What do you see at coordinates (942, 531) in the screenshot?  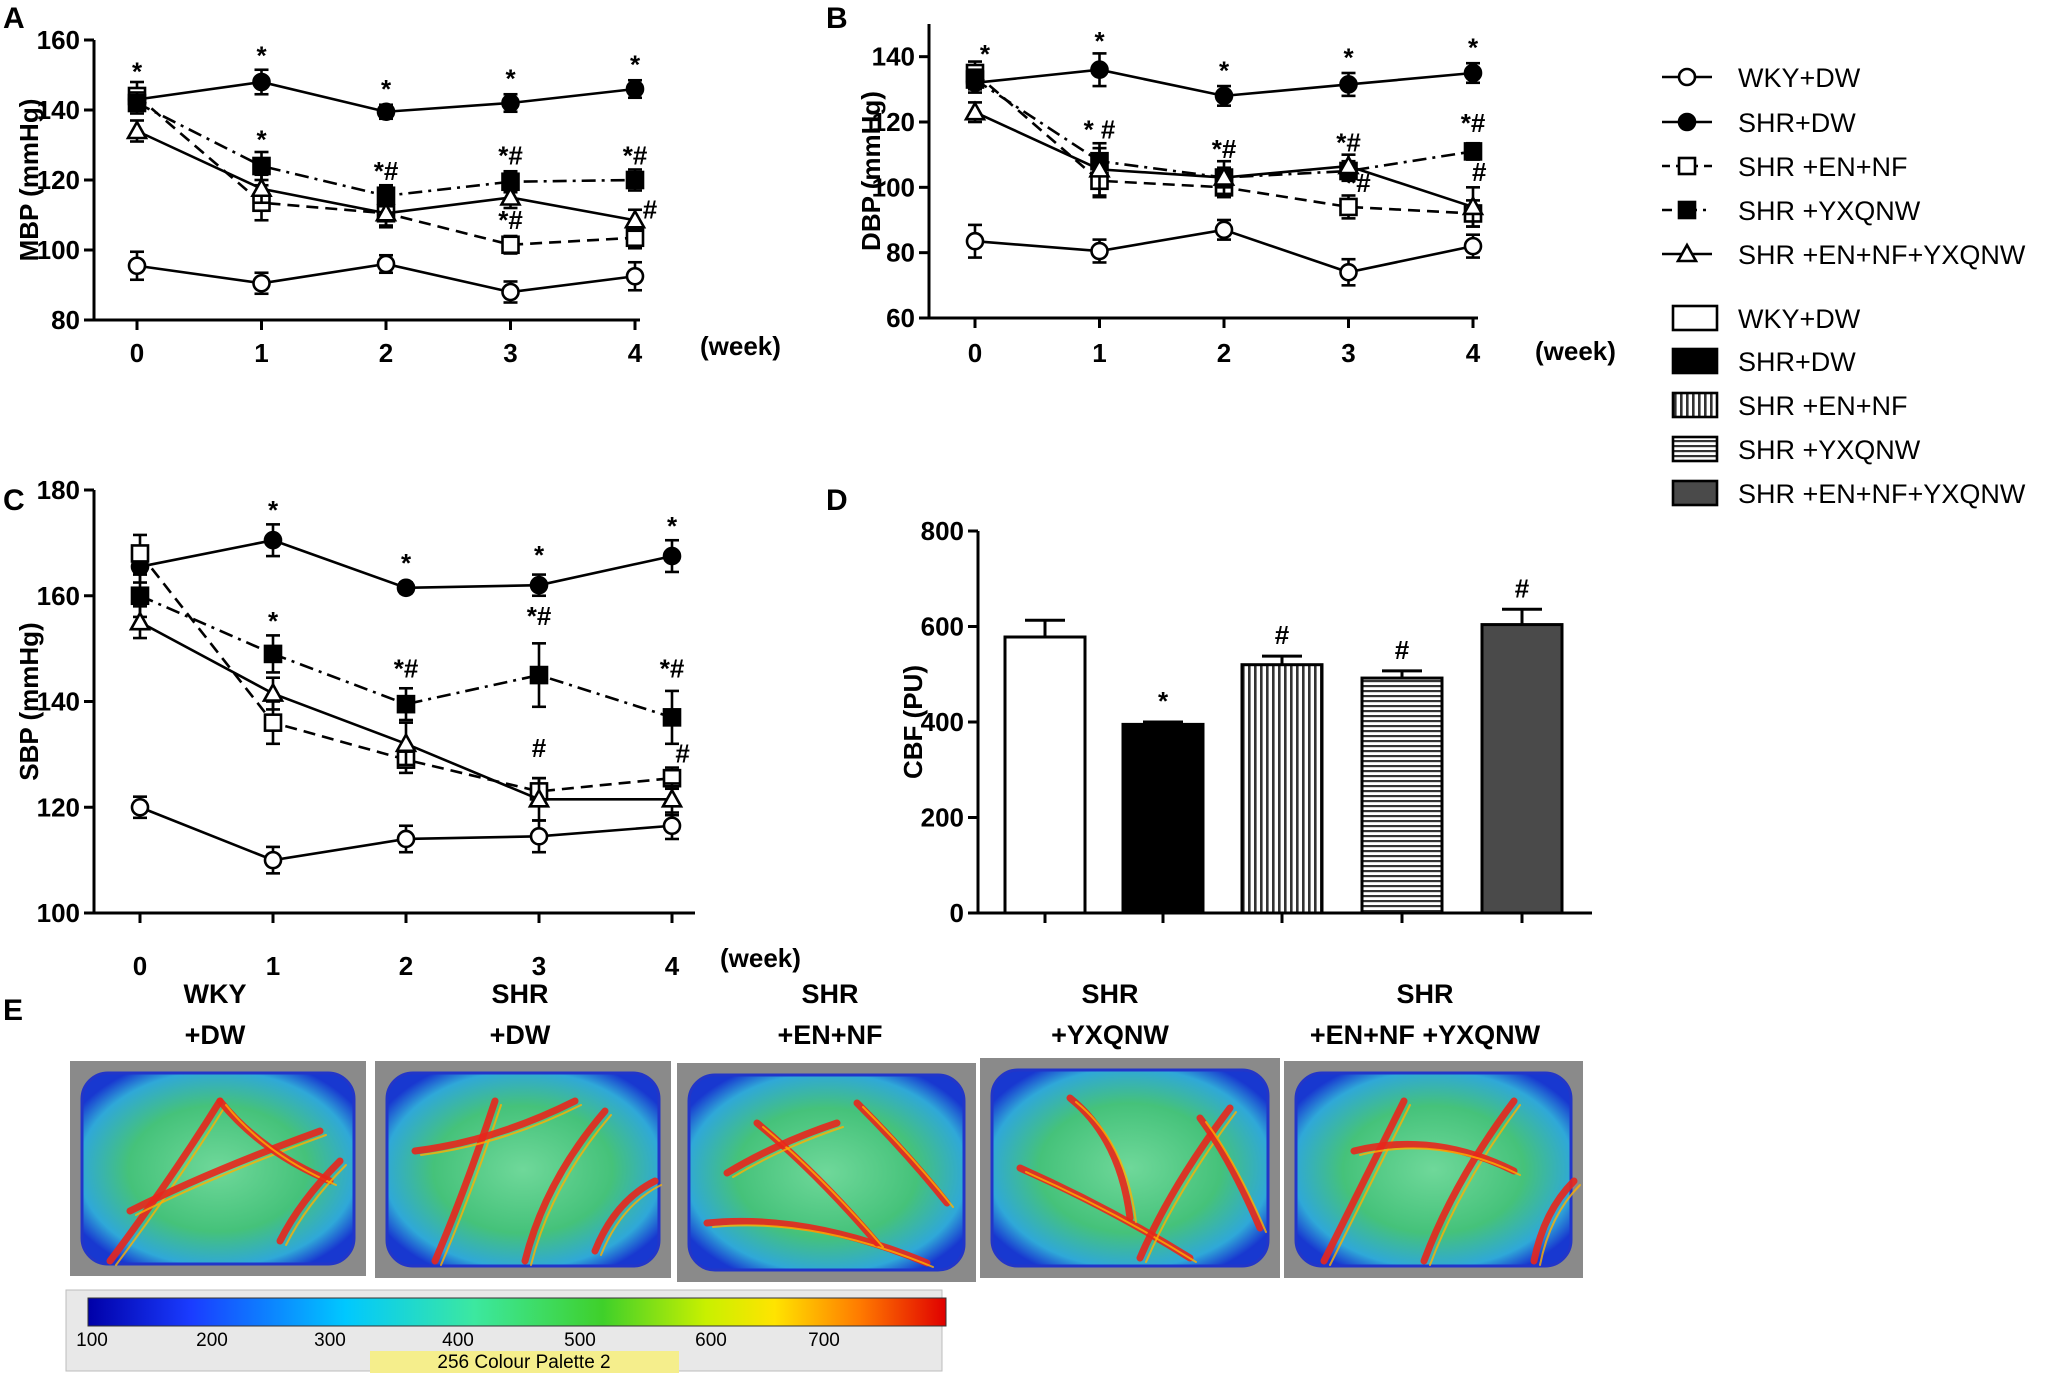 I see `y-tick-label: 800` at bounding box center [942, 531].